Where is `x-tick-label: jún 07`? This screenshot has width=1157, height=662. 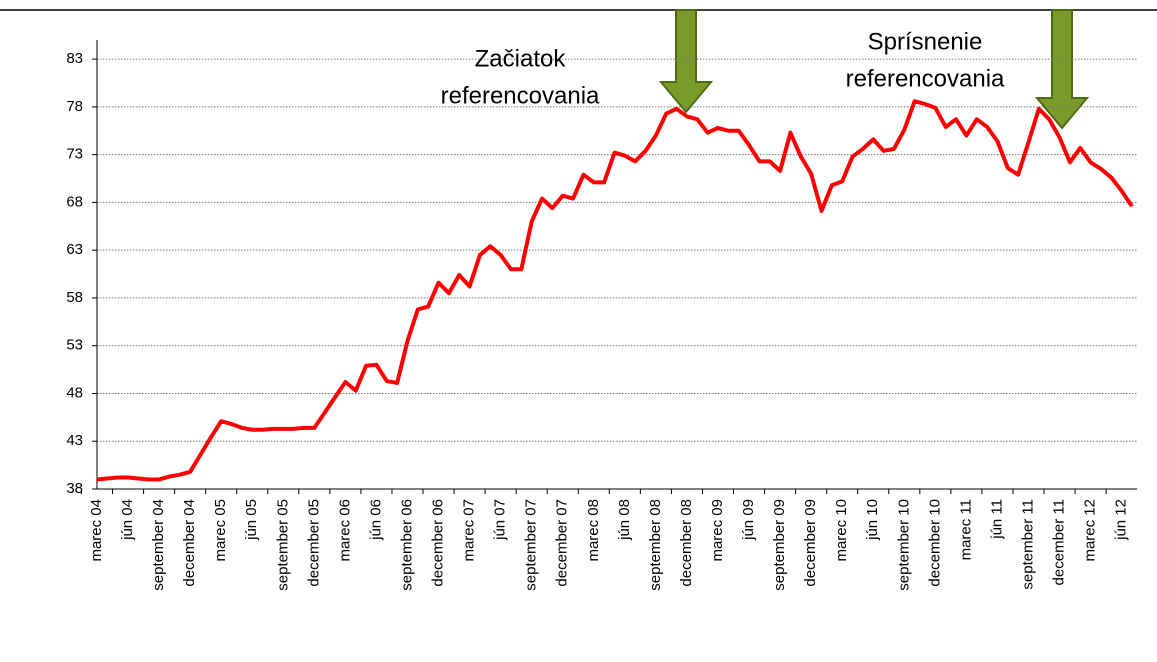
x-tick-label: jún 07 is located at coordinates (500, 520).